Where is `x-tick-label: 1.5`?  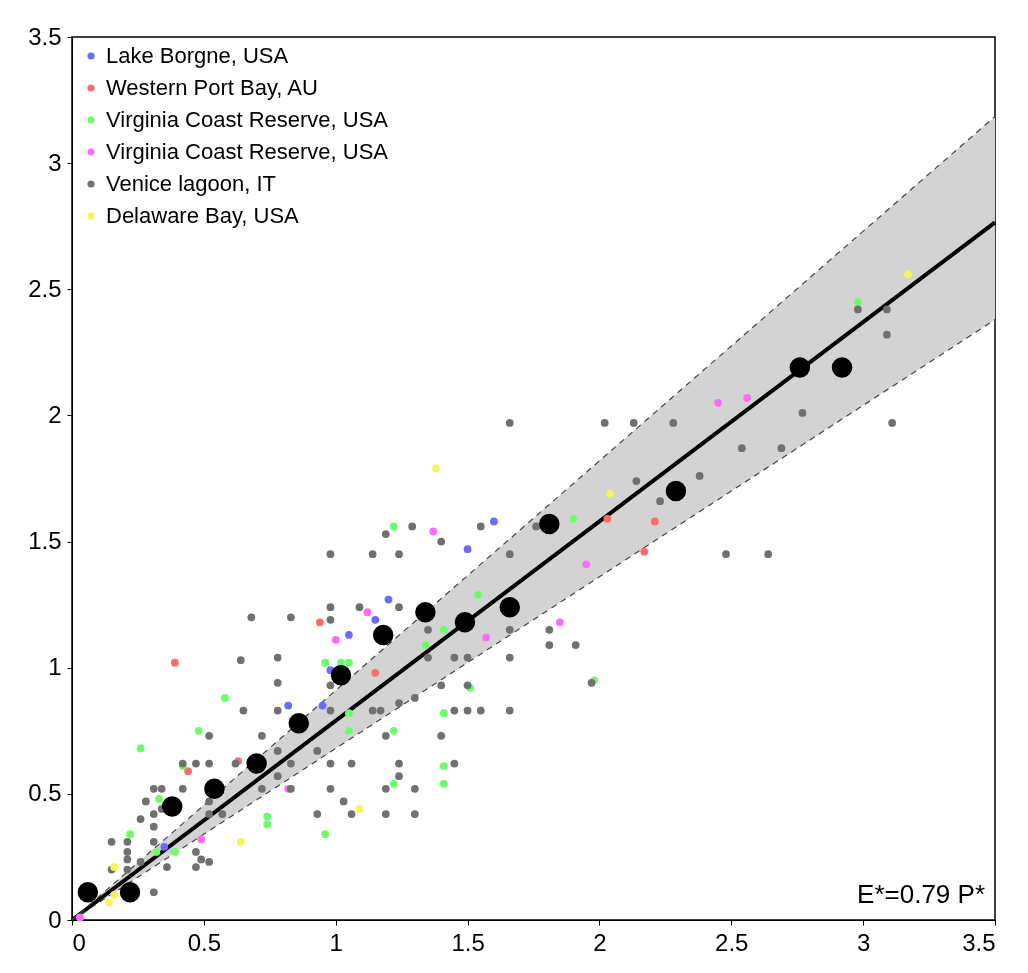 x-tick-label: 1.5 is located at coordinates (468, 942).